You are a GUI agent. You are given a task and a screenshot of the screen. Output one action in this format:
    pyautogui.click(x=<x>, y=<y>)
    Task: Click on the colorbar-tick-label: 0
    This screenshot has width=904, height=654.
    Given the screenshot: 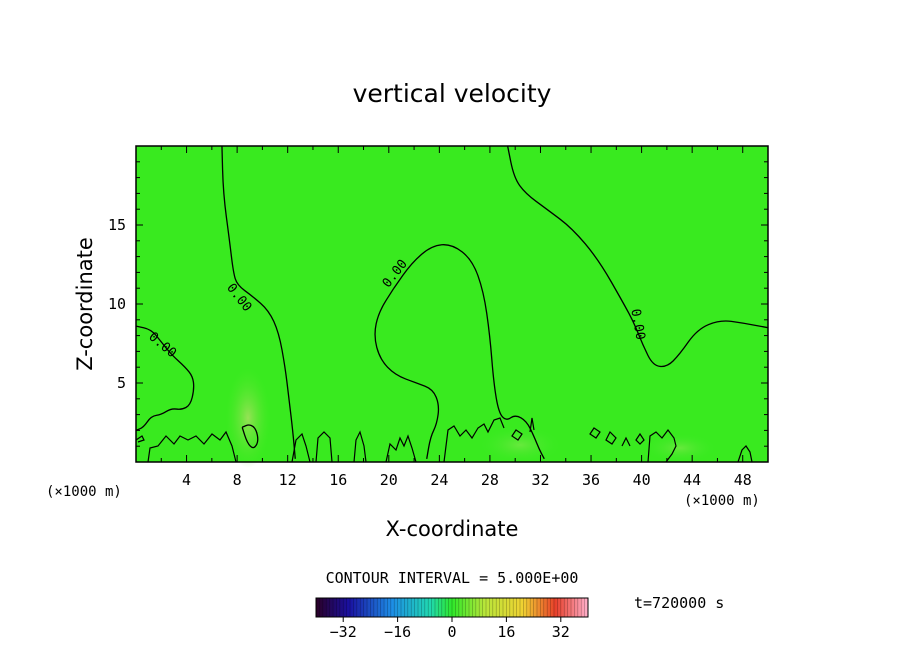 What is the action you would take?
    pyautogui.click(x=451, y=632)
    